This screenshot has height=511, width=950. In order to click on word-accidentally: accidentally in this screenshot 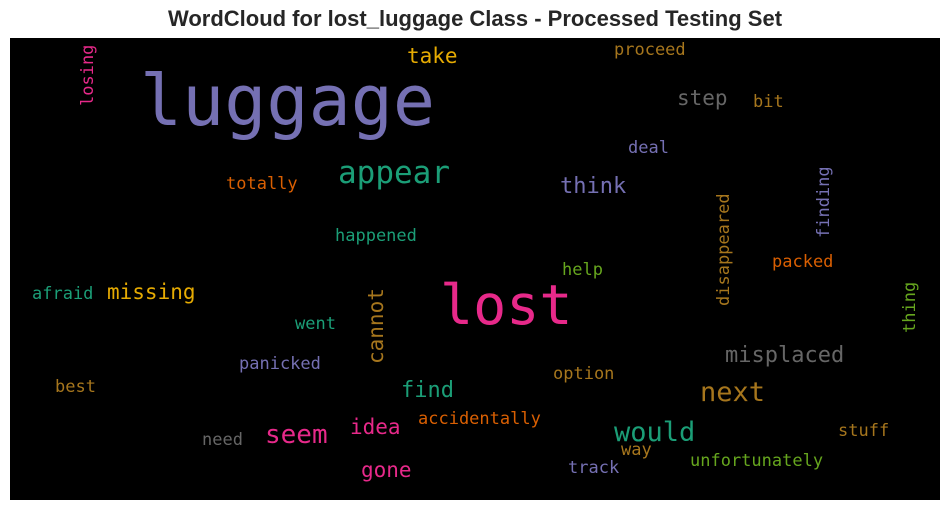, I will do `click(479, 419)`.